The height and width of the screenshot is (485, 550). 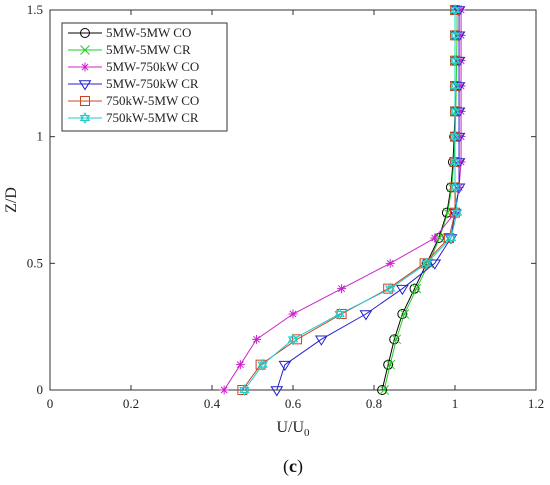 I want to click on x-tick-label: 1, so click(x=455, y=403).